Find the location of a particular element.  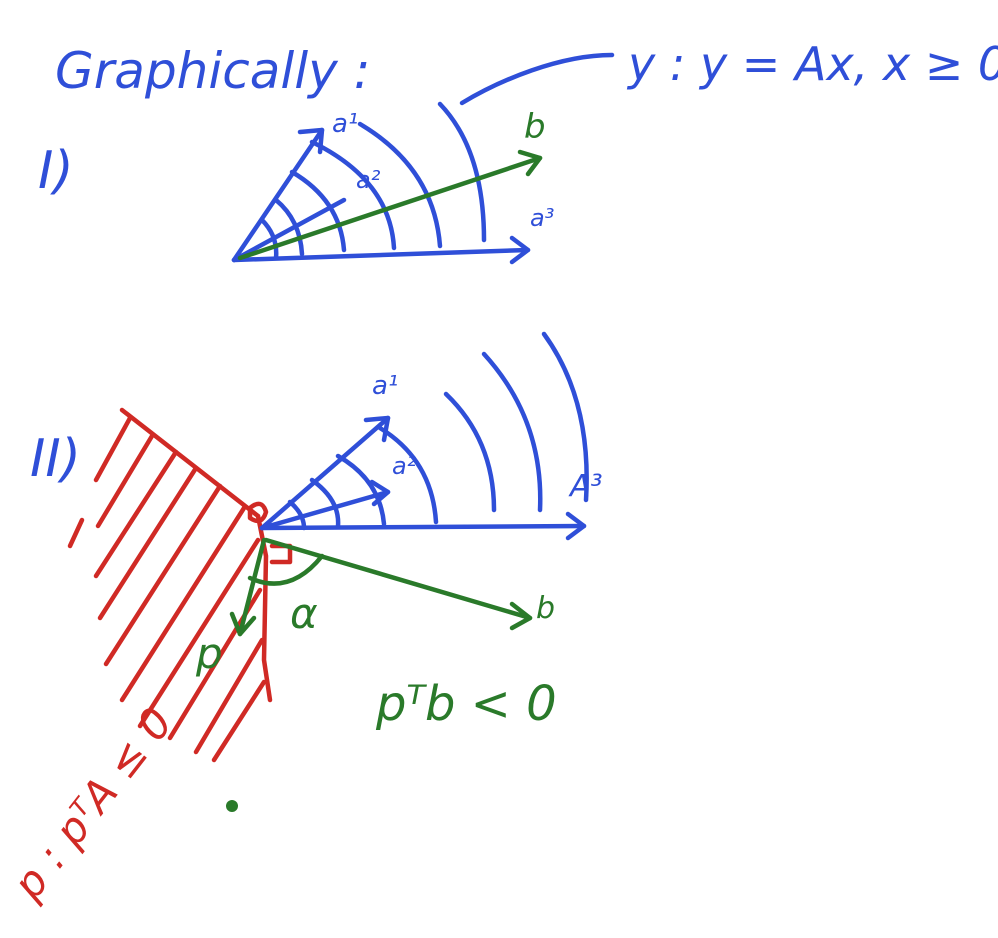

condition-ptb: pᵀb < 0 is located at coordinates (466, 704).